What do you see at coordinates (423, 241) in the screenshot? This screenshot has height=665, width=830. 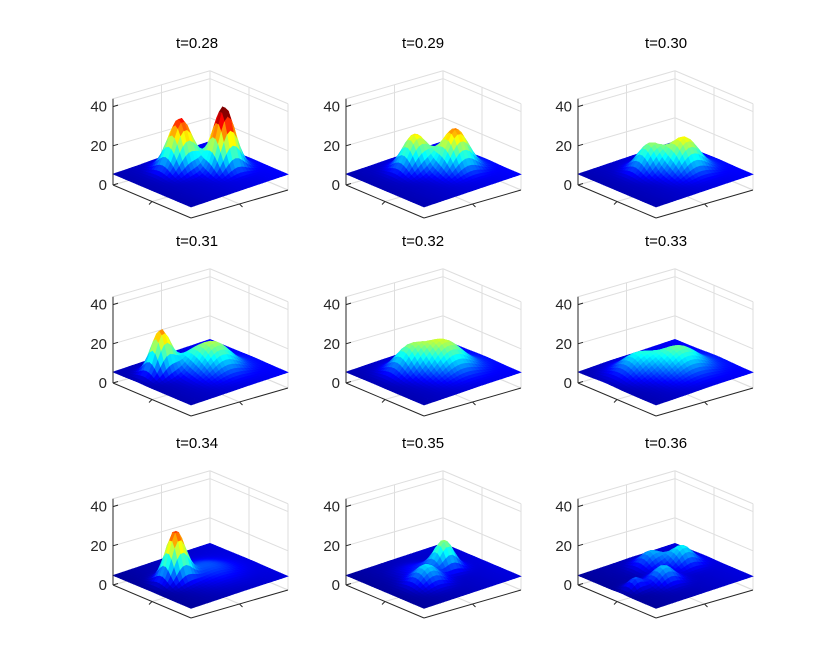 I see `subplot-title: t=0.32` at bounding box center [423, 241].